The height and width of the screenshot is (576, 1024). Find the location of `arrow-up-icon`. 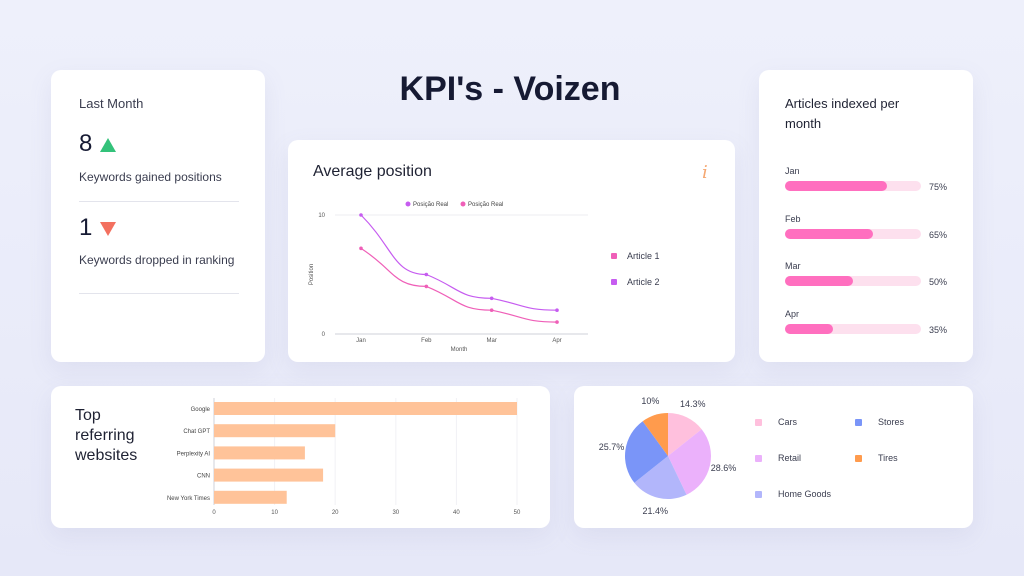

arrow-up-icon is located at coordinates (108, 145).